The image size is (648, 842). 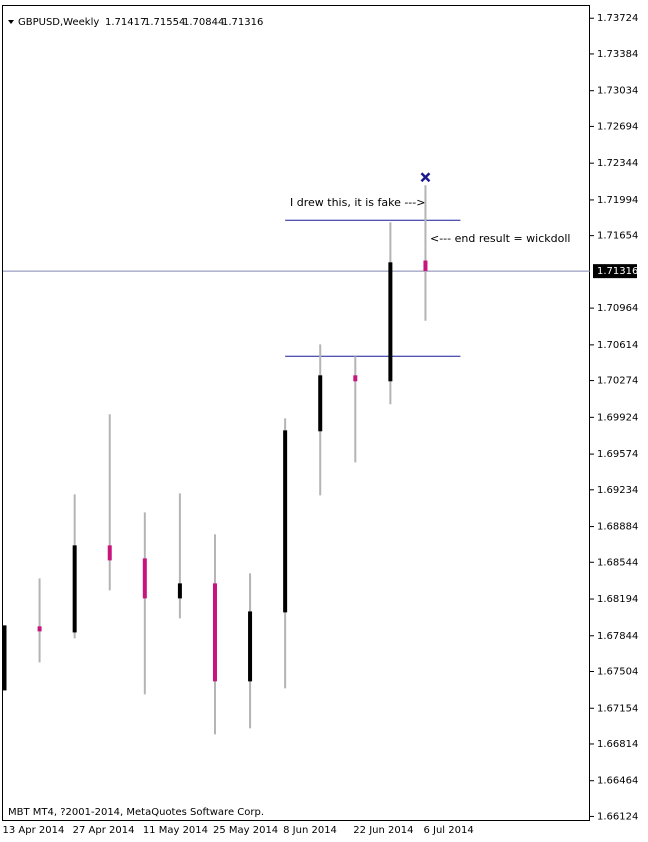 I want to click on y-tick-label: 1.68884, so click(x=617, y=527).